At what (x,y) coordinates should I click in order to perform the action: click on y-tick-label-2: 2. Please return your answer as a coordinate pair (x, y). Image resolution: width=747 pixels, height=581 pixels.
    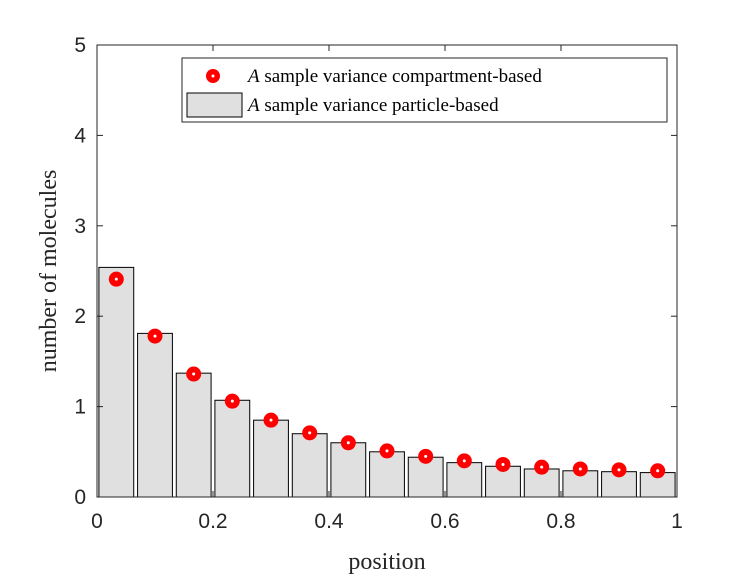
    Looking at the image, I should click on (80, 316).